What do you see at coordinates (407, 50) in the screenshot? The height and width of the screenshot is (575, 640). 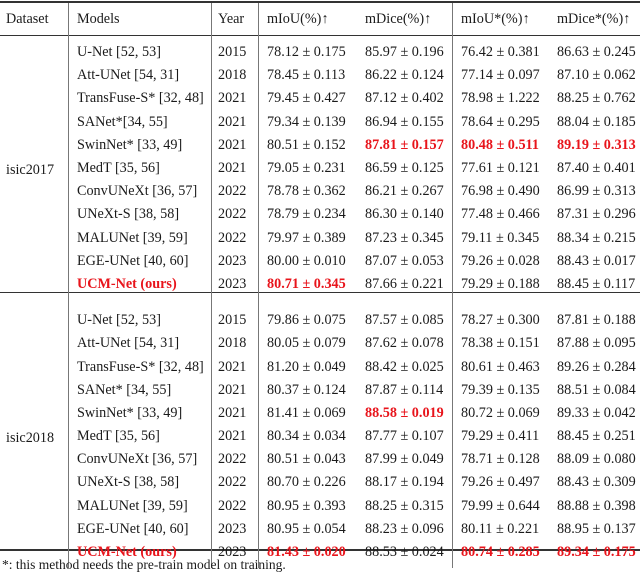 I see `mdice-cell: 85.97 ± 0.196` at bounding box center [407, 50].